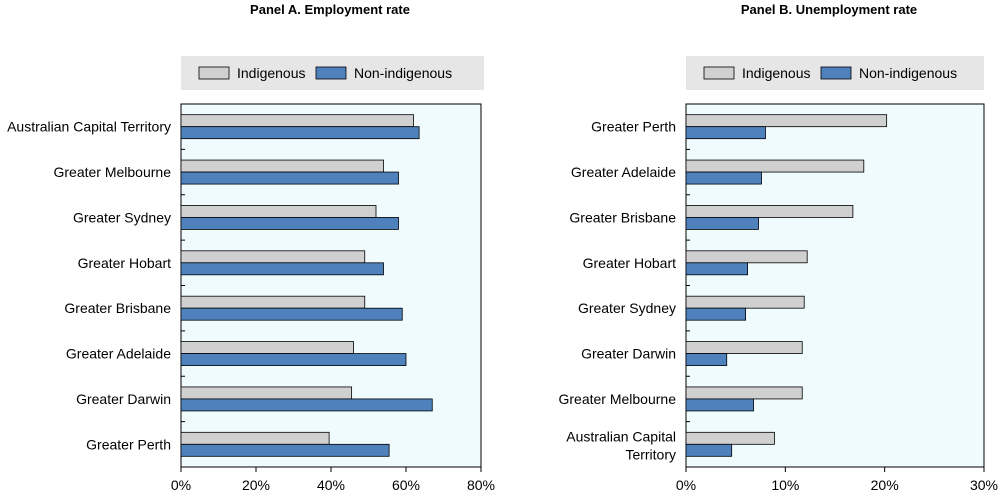  Describe the element at coordinates (406, 485) in the screenshot. I see `x-tick-label: 60%` at that location.